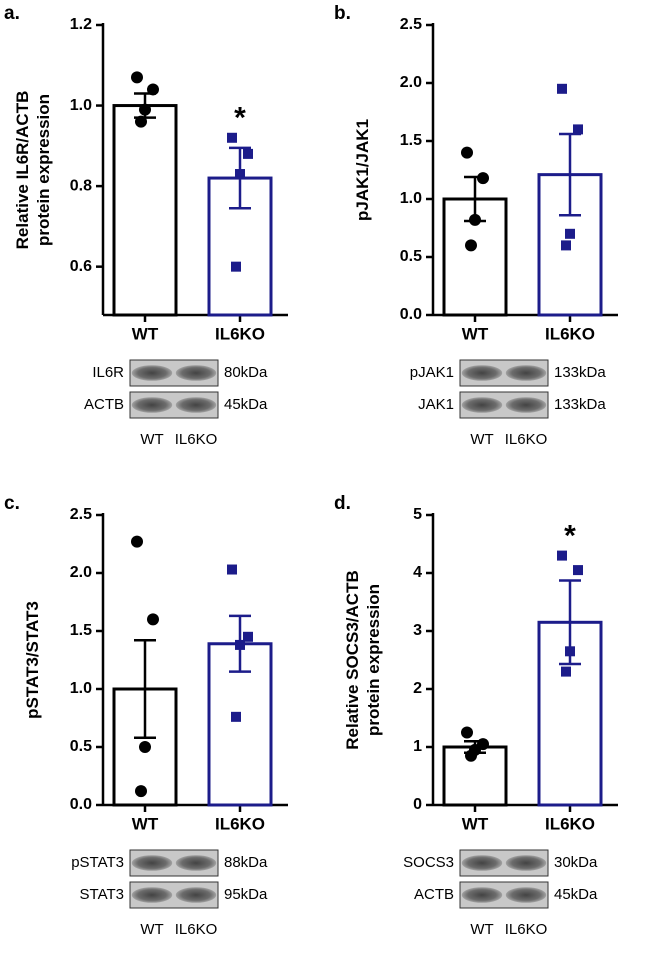  I want to click on blot-size: 80kDa, so click(246, 372).